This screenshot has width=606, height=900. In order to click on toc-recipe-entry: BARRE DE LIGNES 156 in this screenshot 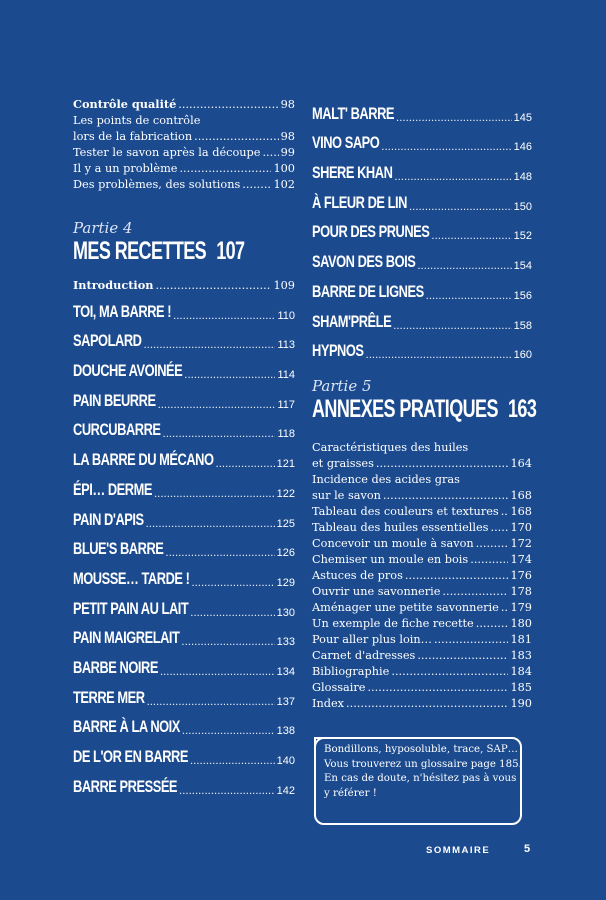, I will do `click(422, 289)`.